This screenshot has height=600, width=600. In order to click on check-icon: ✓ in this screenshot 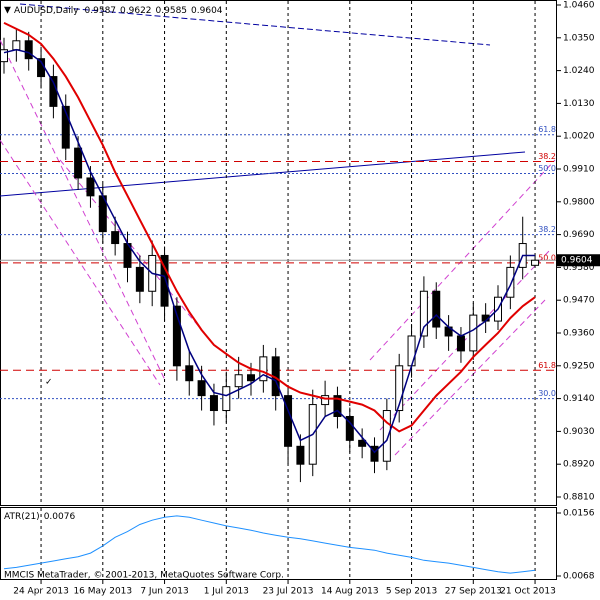, I will do `click(49, 383)`.